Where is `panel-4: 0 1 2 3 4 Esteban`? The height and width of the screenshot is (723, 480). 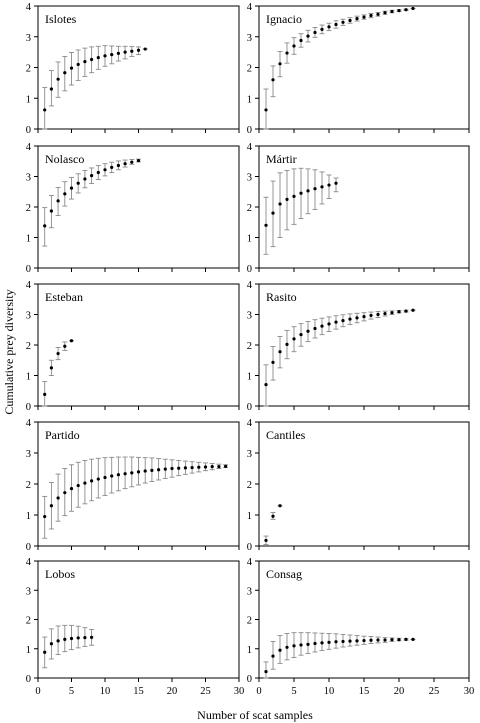
panel-4: 0 1 2 3 4 Esteban is located at coordinates (133, 346).